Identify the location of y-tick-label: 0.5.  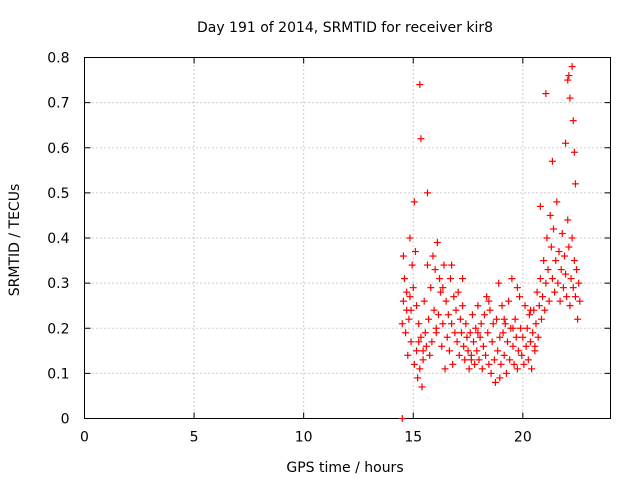
(58, 194).